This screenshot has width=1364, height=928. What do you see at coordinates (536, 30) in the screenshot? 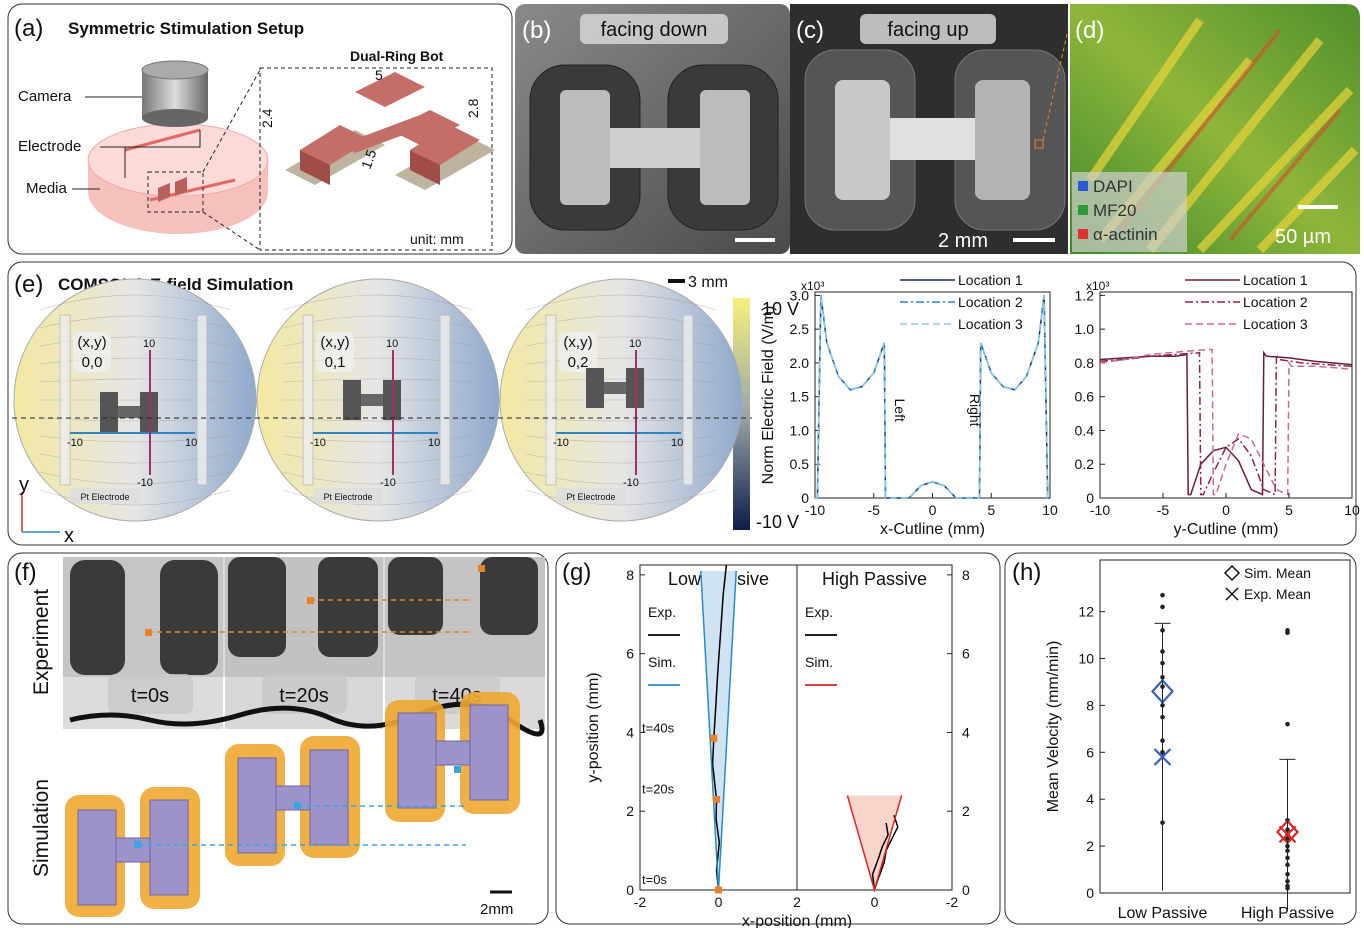
I see `panel-label: (b)` at bounding box center [536, 30].